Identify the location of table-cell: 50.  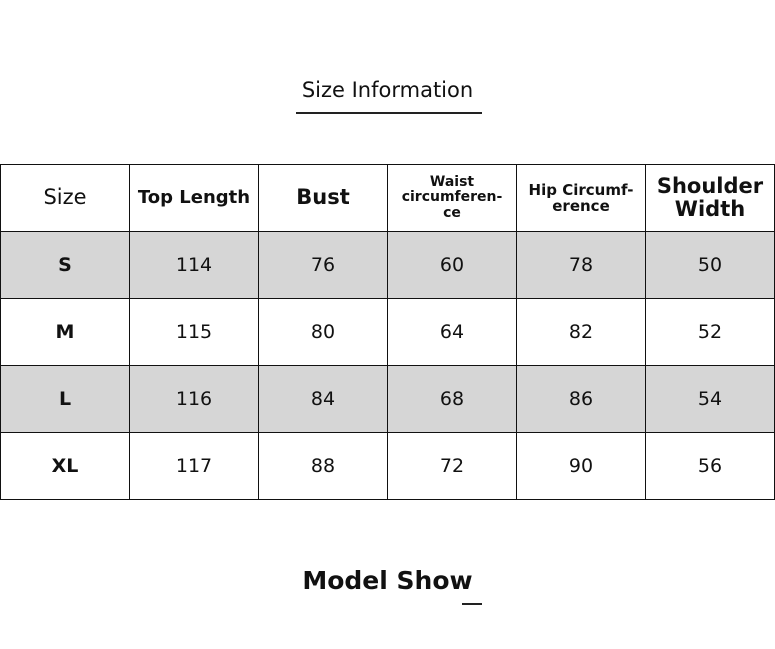
(710, 265).